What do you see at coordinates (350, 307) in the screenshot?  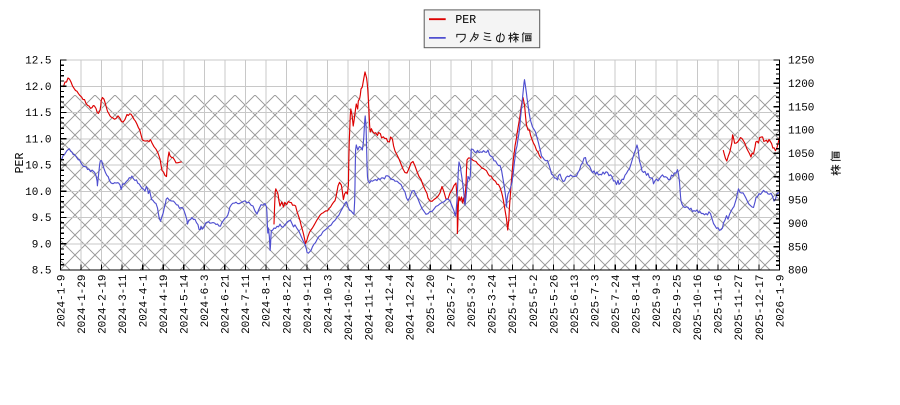 I see `svg-text: 2024-10-24` at bounding box center [350, 307].